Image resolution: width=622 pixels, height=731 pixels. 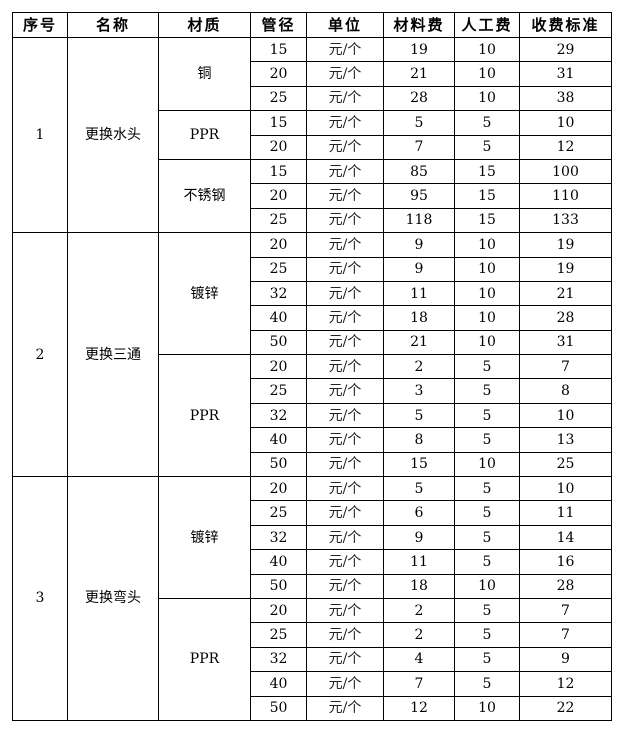 What do you see at coordinates (113, 135) in the screenshot?
I see `item-name-cell: 更换水头` at bounding box center [113, 135].